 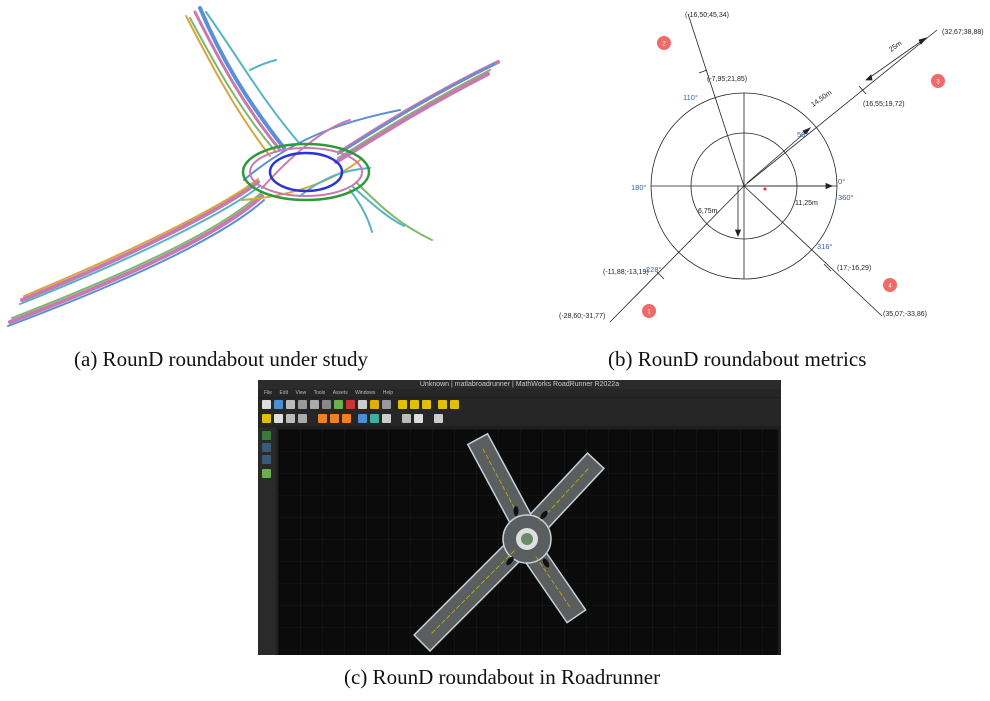 What do you see at coordinates (582, 316) in the screenshot?
I see `svg-text: (-28,60;-31,77)` at bounding box center [582, 316].